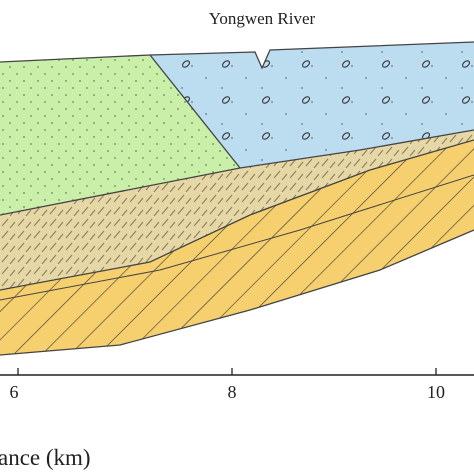  Describe the element at coordinates (232, 392) in the screenshot. I see `x-tick-label: 8` at that location.